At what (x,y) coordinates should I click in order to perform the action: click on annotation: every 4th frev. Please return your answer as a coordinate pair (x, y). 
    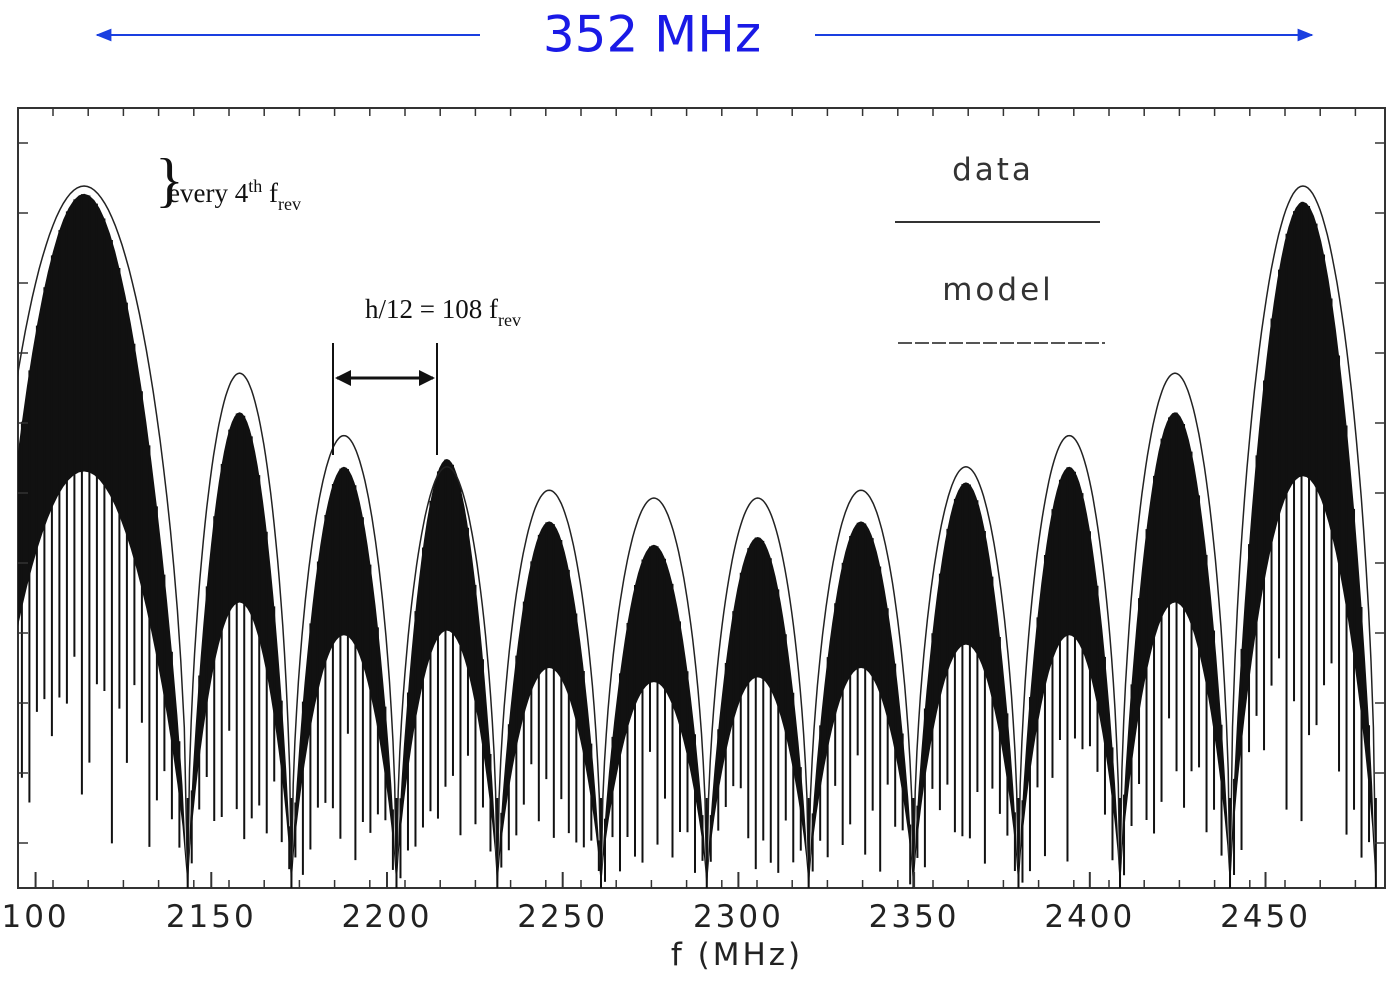
    Looking at the image, I should click on (234, 195).